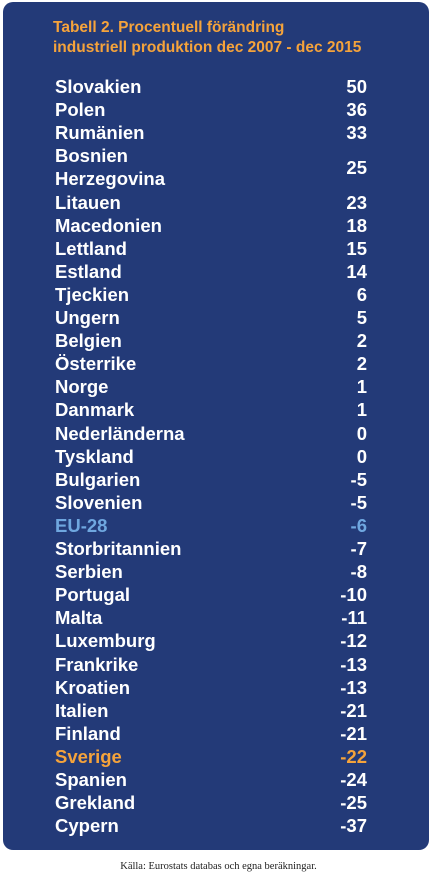 Image resolution: width=437 pixels, height=879 pixels. I want to click on title-line-1: Tabell 2. Procentuell förändring, so click(169, 27).